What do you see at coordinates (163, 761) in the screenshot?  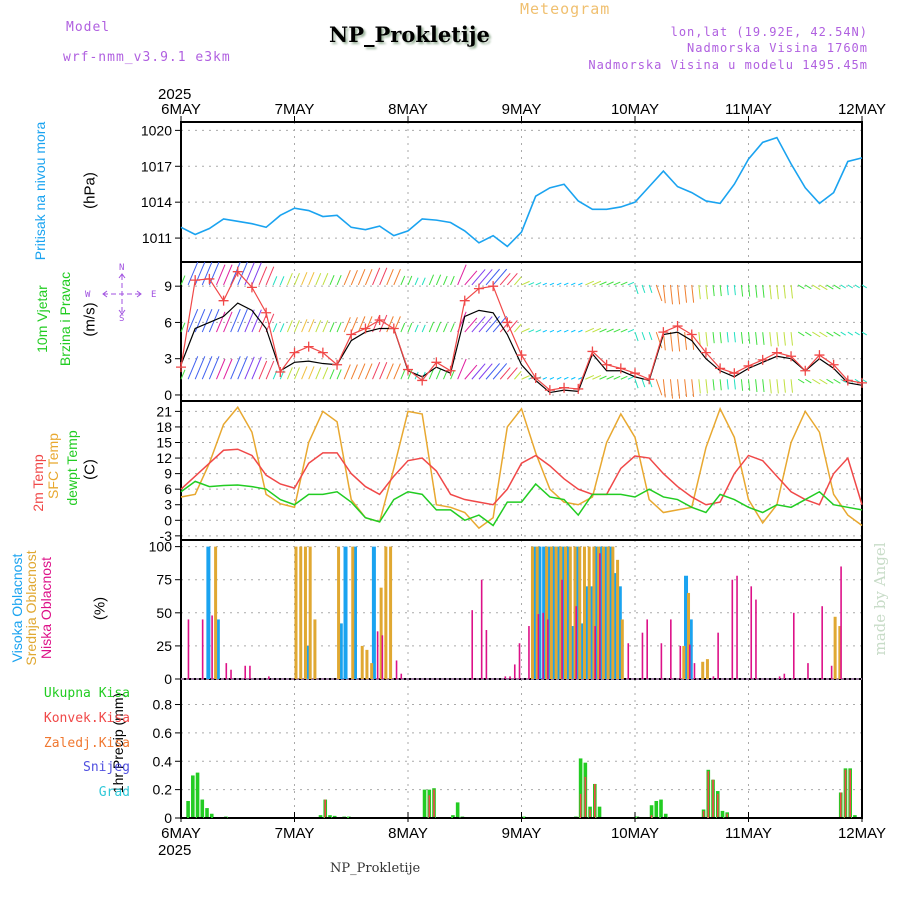 I see `y-tick-label: 0.4` at bounding box center [163, 761].